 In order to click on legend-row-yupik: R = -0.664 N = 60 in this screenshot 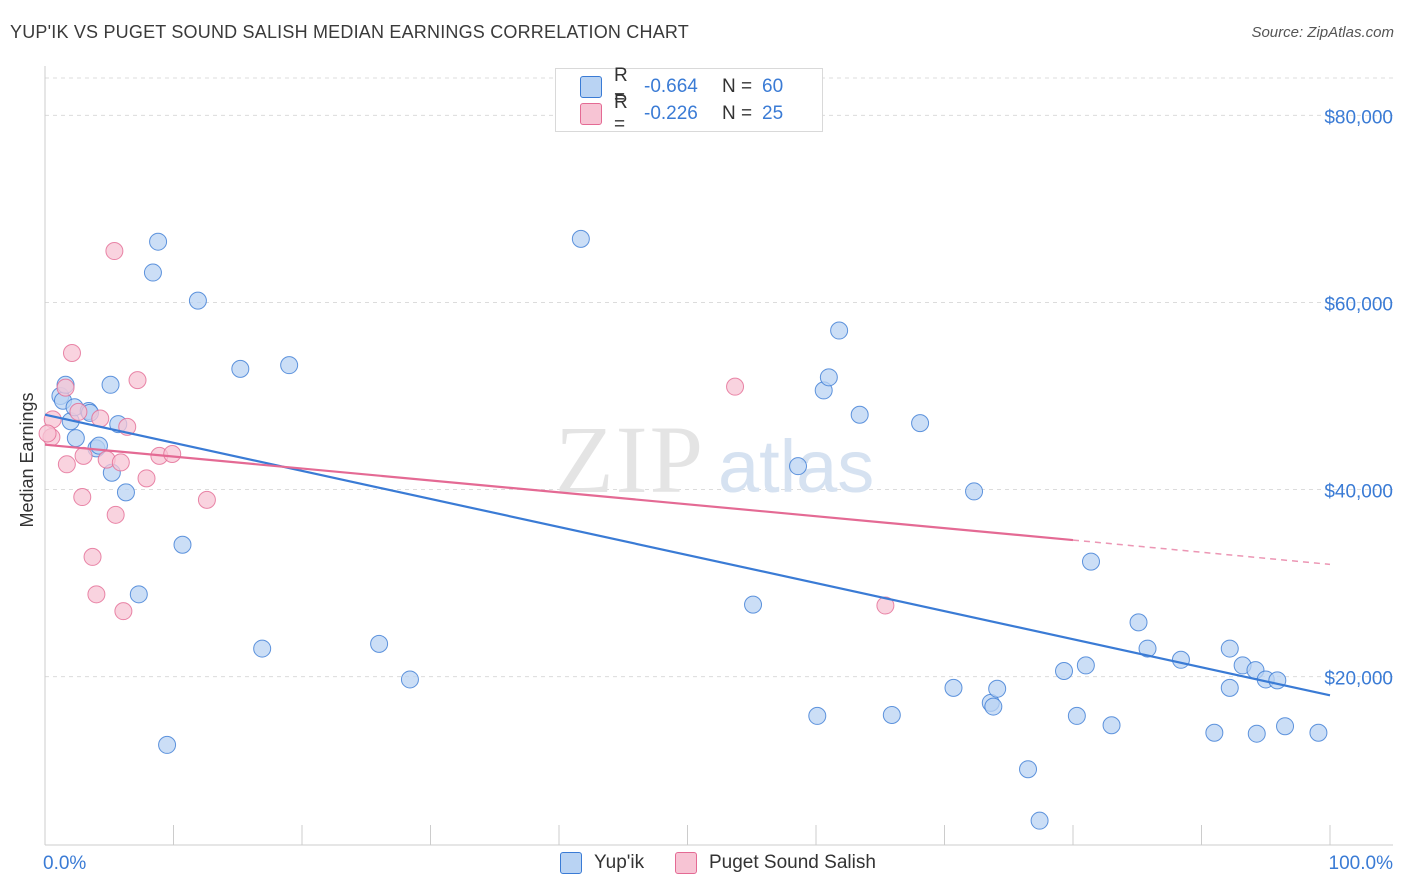, I will do `click(670, 86)`.